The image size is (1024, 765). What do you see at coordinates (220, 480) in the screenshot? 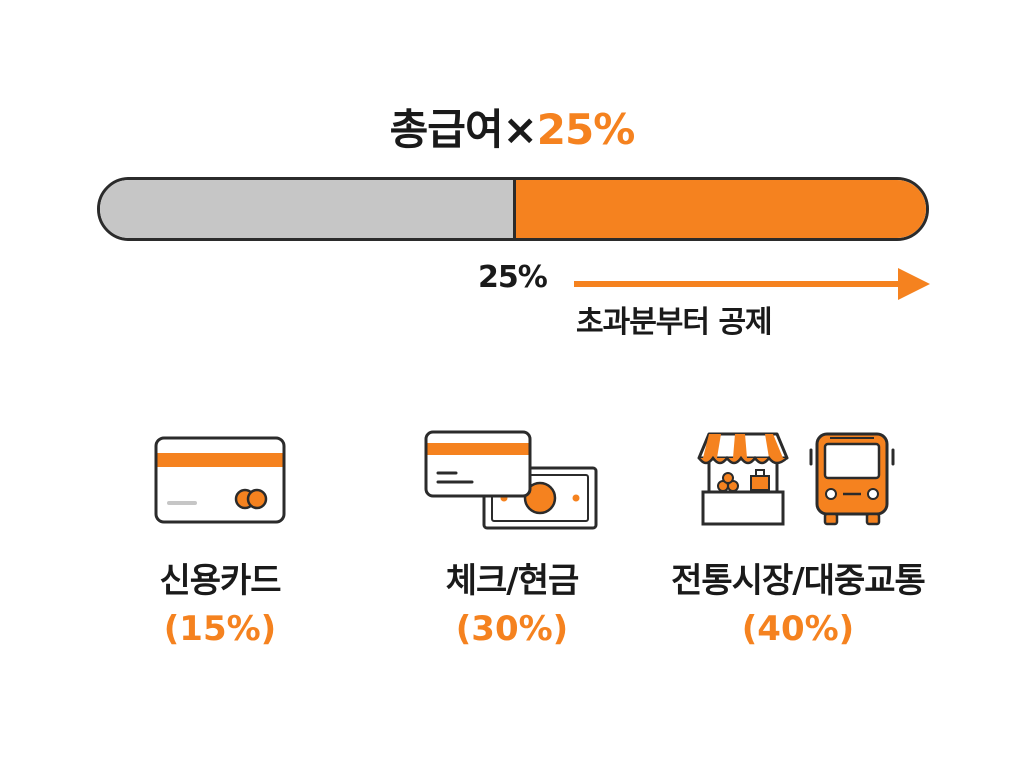
I see `credit-card-icon` at bounding box center [220, 480].